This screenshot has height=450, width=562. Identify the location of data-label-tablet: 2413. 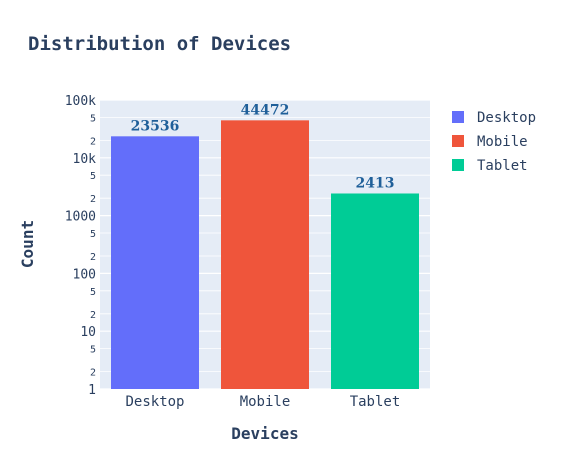
(375, 183).